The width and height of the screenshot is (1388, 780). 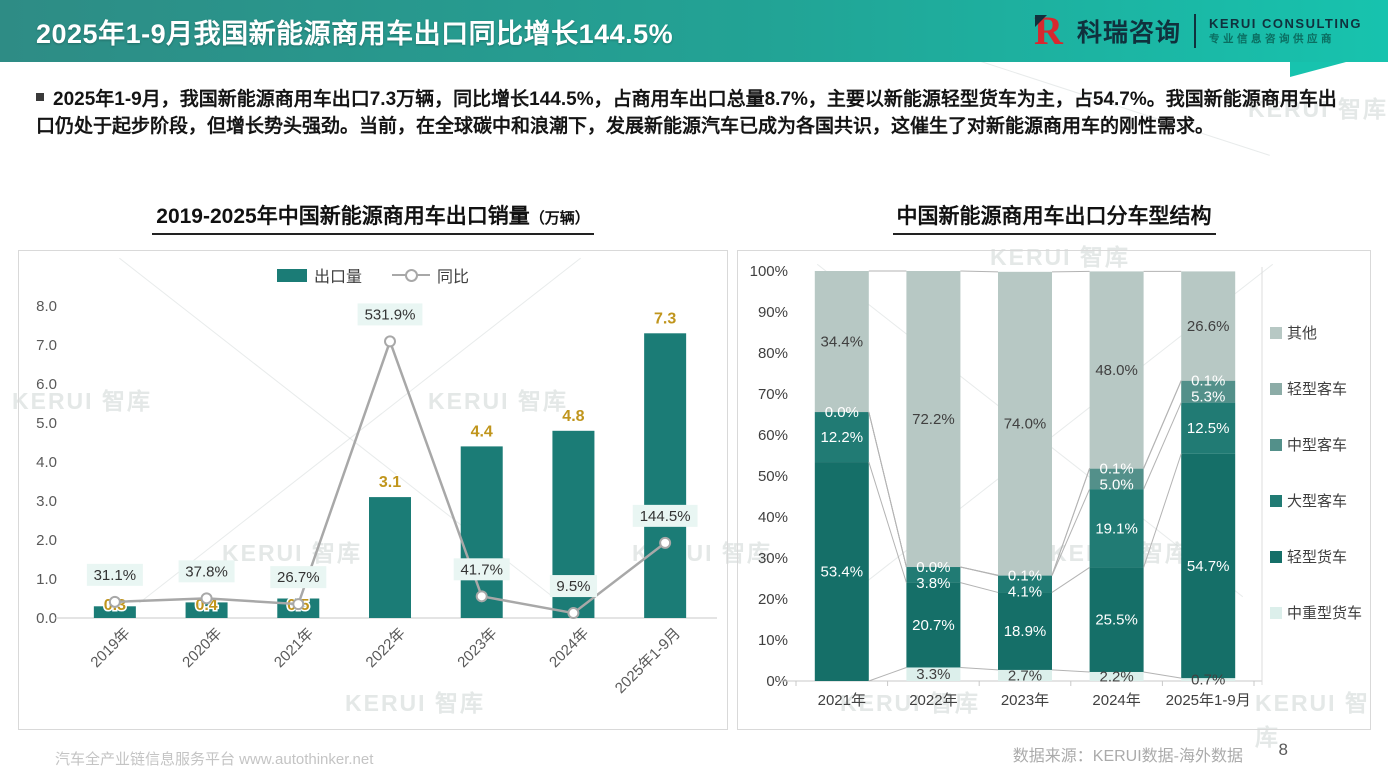 I want to click on segment-label: 26.6%, so click(x=1208, y=326).